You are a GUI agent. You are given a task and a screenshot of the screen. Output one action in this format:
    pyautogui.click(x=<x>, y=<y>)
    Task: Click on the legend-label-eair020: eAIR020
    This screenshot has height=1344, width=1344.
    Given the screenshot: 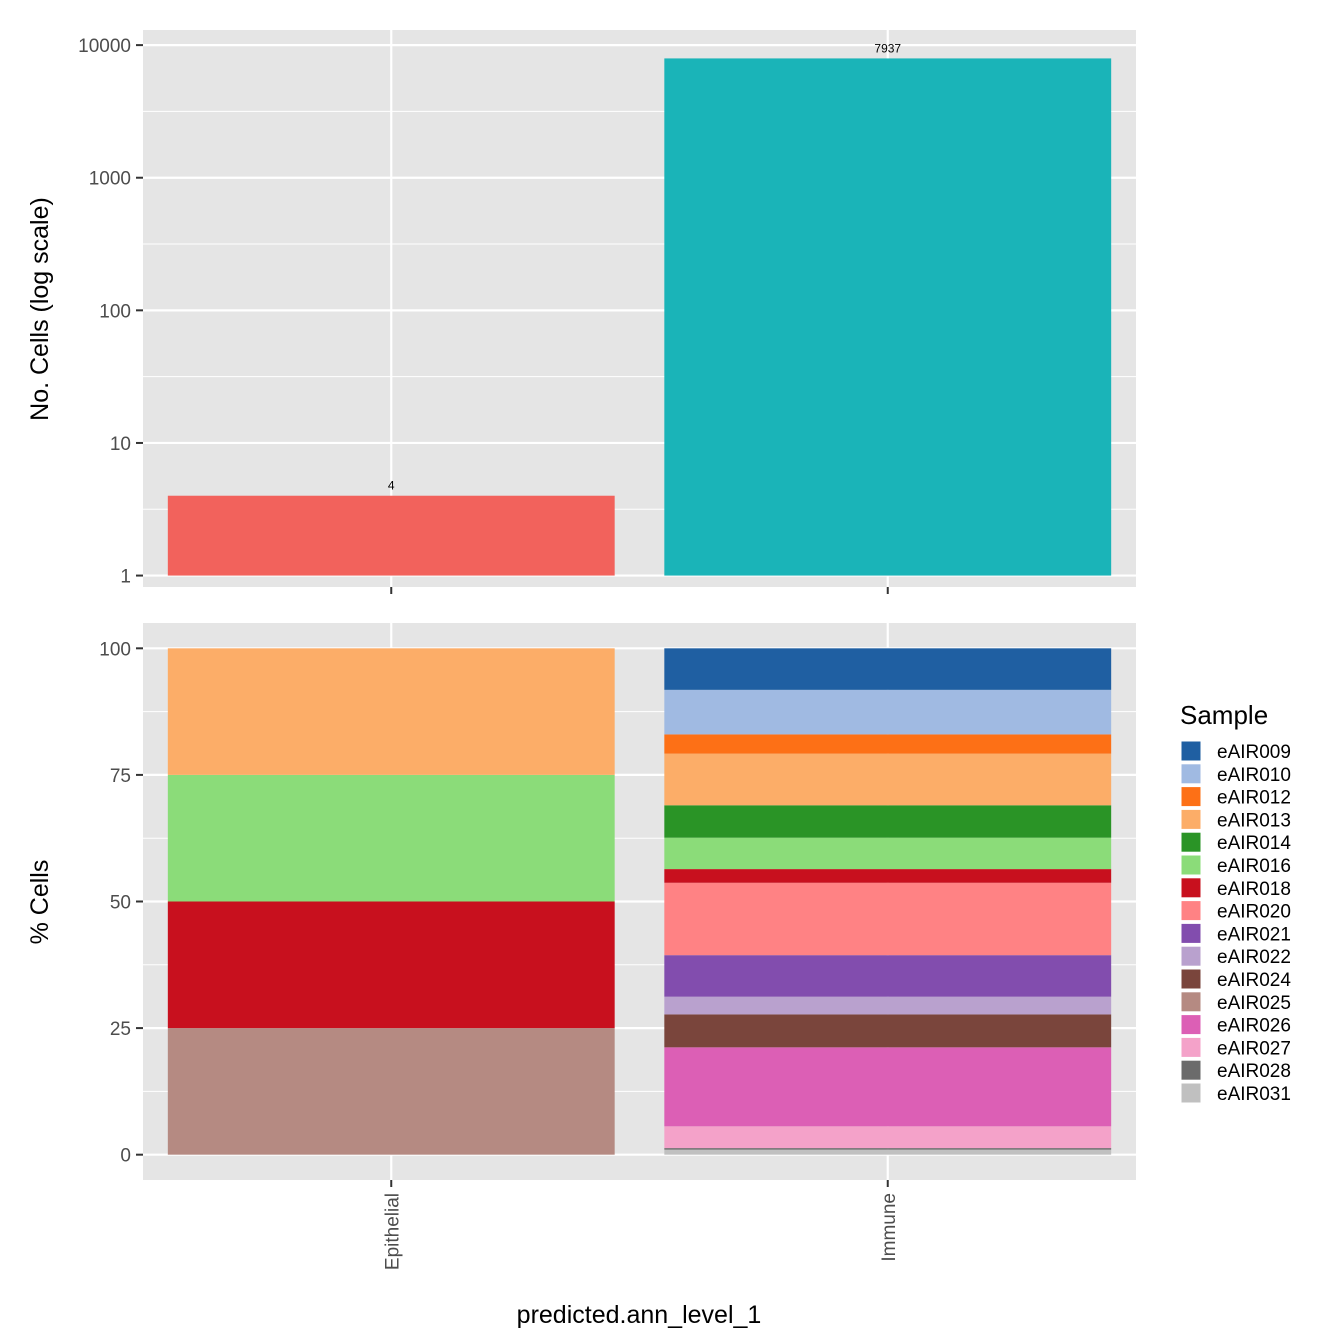 What is the action you would take?
    pyautogui.click(x=1254, y=912)
    